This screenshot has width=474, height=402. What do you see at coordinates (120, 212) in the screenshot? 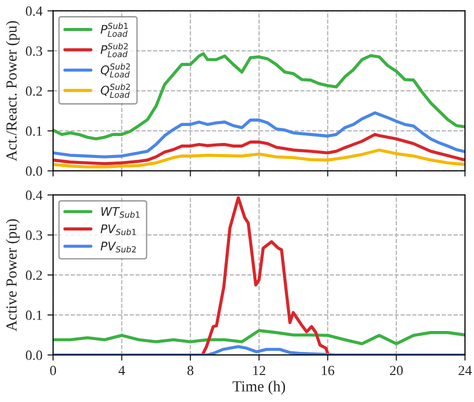
I see `legend-label: WT$_{Sub1}$` at bounding box center [120, 212].